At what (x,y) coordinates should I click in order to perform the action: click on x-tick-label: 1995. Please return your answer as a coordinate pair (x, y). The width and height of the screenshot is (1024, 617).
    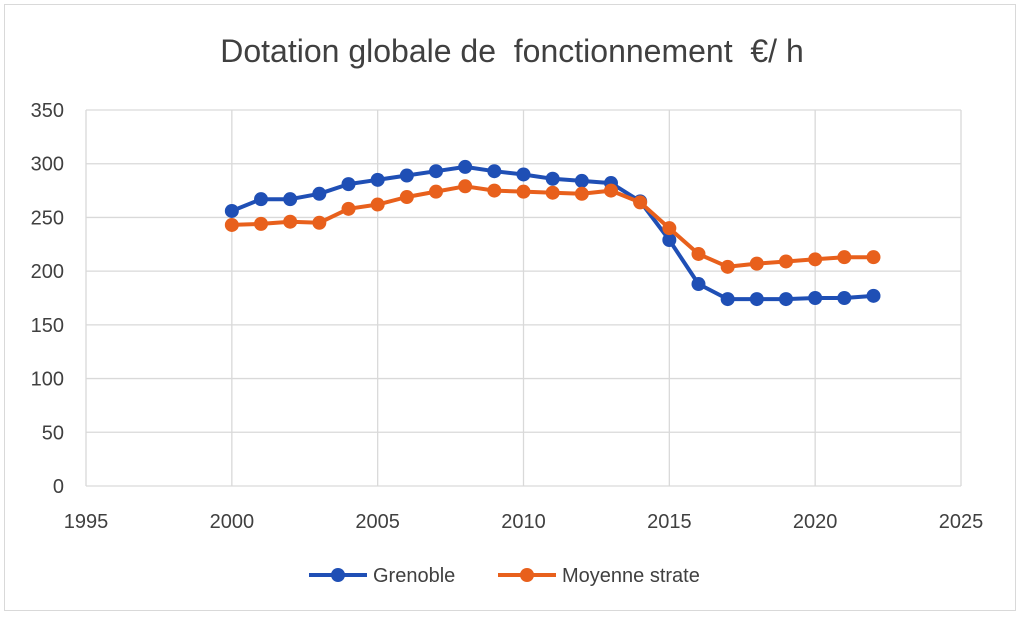
    Looking at the image, I should click on (86, 522).